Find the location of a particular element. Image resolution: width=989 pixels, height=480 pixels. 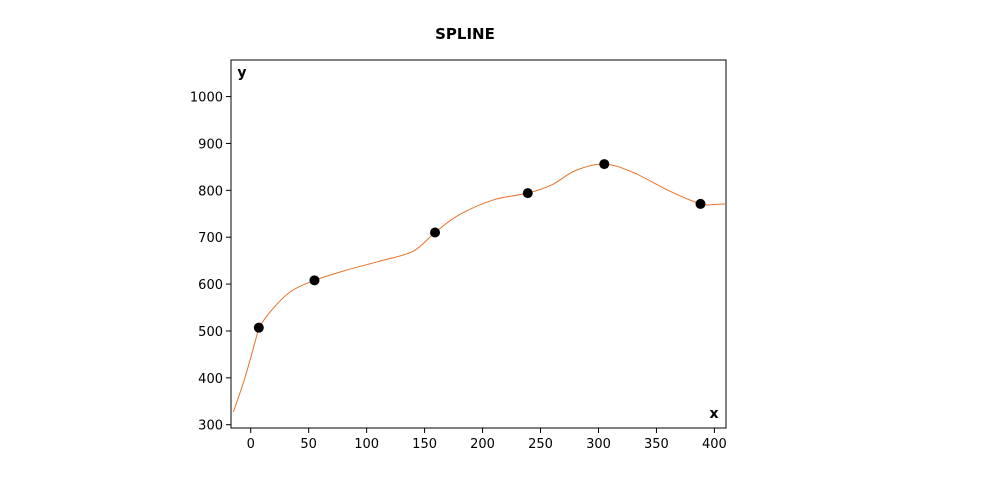

y-tick-label: 500 is located at coordinates (210, 332).